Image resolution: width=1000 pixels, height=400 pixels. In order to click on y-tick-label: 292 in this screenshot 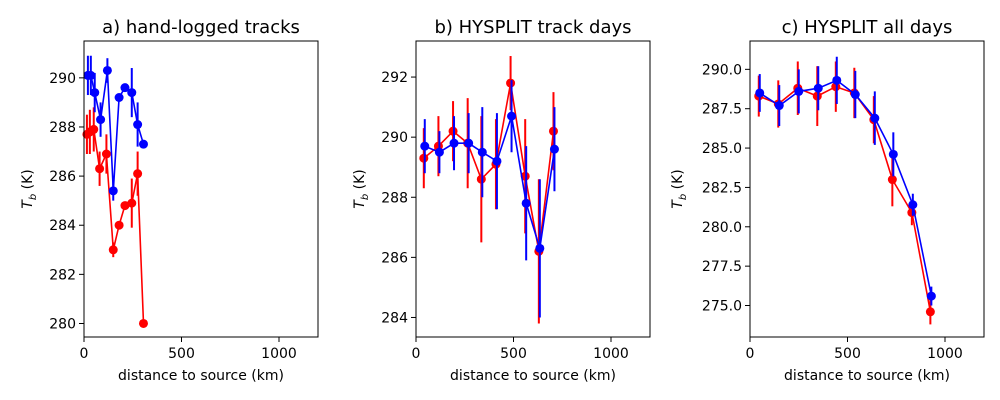, I will do `click(394, 78)`.